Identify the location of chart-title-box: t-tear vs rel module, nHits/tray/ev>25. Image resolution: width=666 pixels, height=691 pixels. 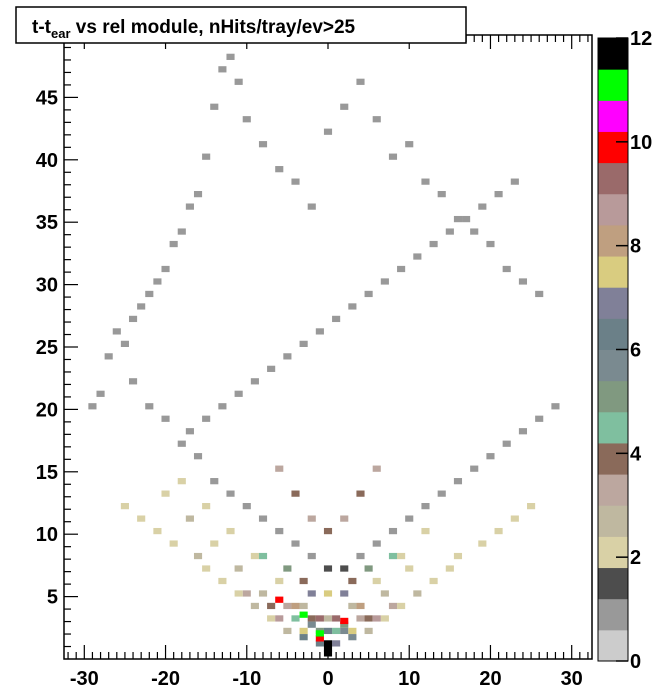
(241, 25).